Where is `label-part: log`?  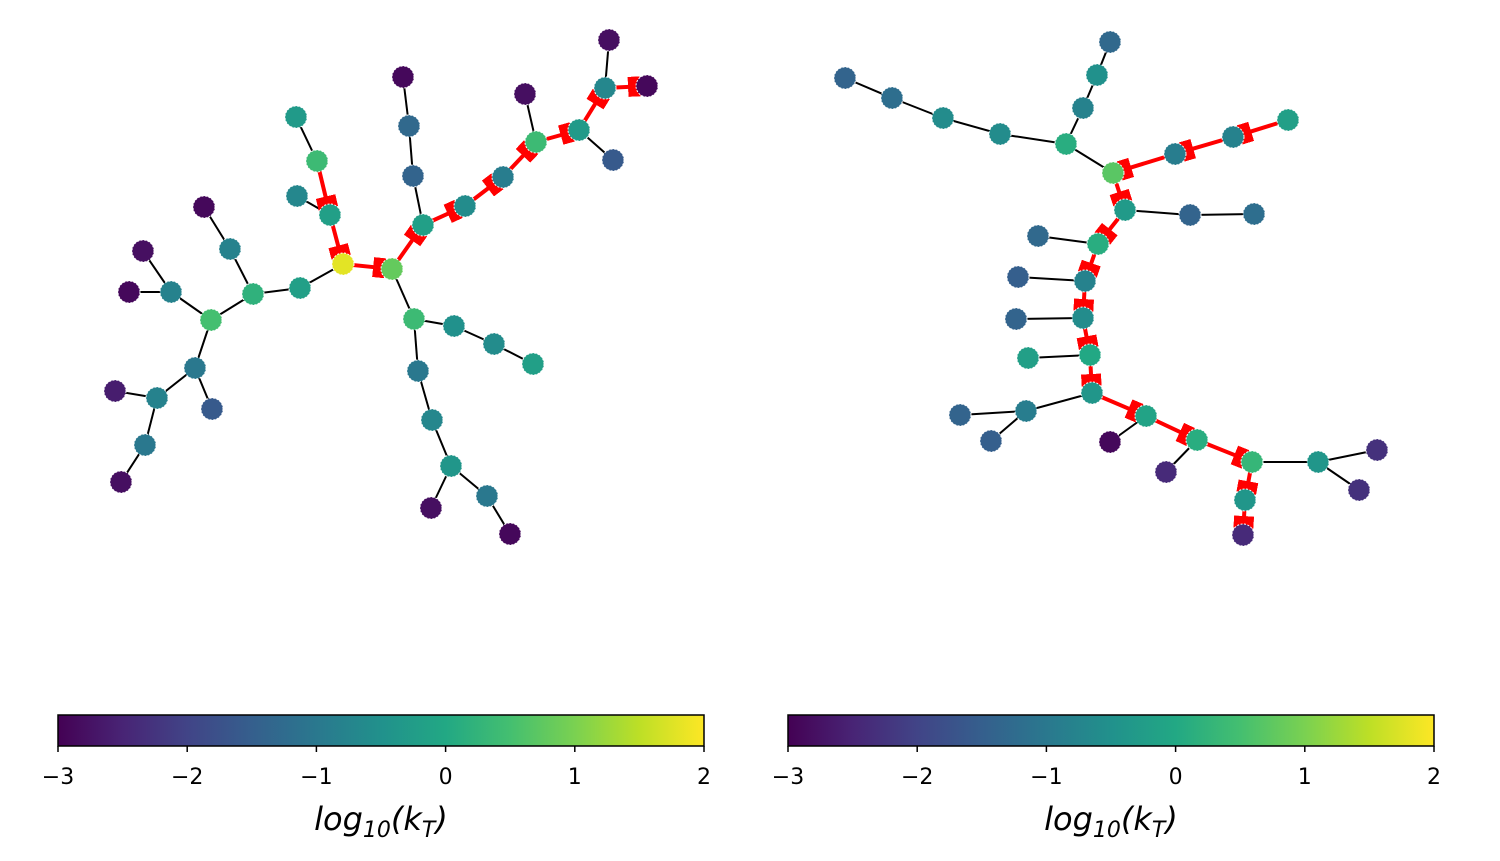 label-part: log is located at coordinates (338, 819).